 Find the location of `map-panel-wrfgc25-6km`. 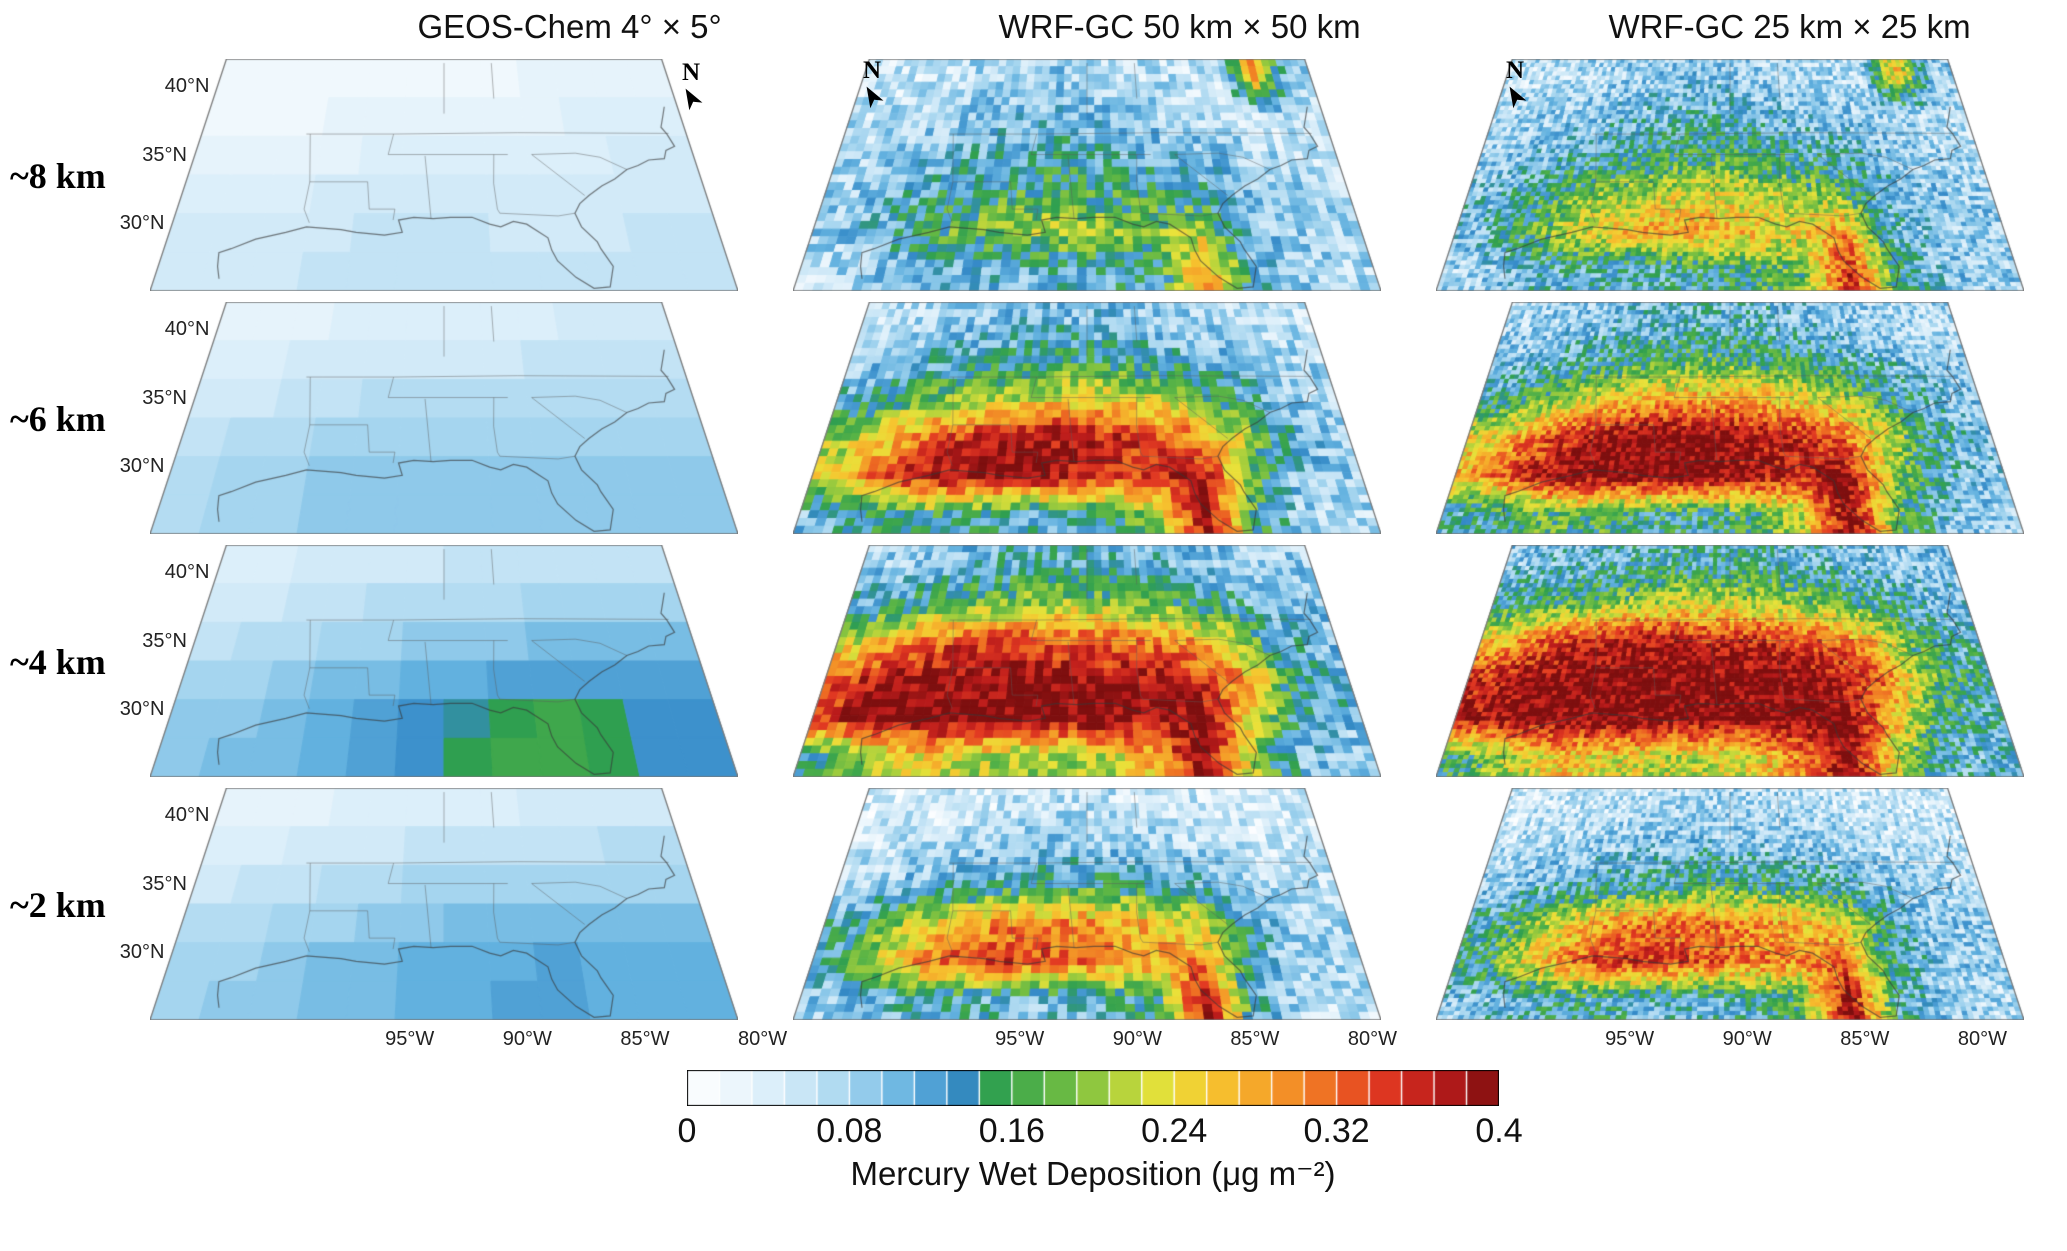

map-panel-wrfgc25-6km is located at coordinates (1730, 418).